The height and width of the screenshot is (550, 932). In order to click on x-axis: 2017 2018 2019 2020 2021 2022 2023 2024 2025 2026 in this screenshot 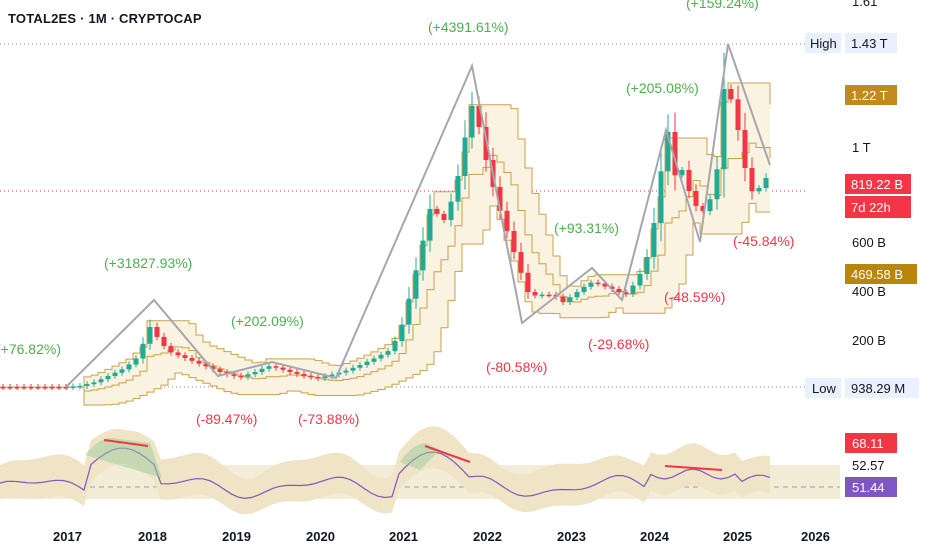, I will do `click(441, 536)`.